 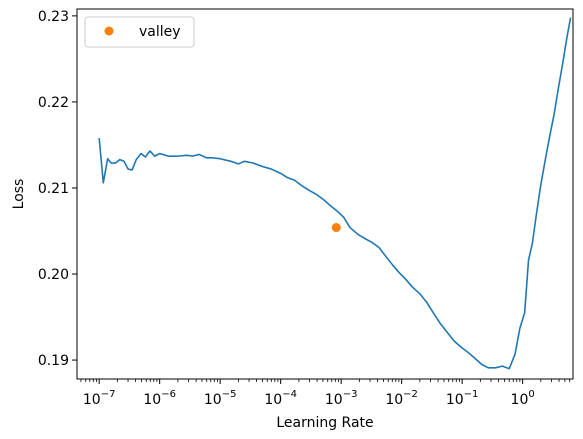 What do you see at coordinates (336, 228) in the screenshot?
I see `valley-point` at bounding box center [336, 228].